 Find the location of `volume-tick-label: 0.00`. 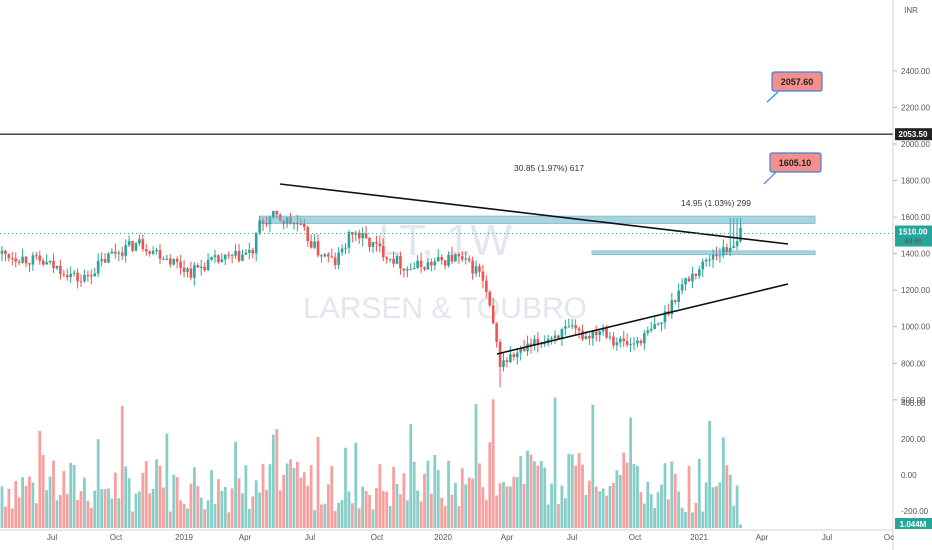

volume-tick-label: 0.00 is located at coordinates (909, 475).